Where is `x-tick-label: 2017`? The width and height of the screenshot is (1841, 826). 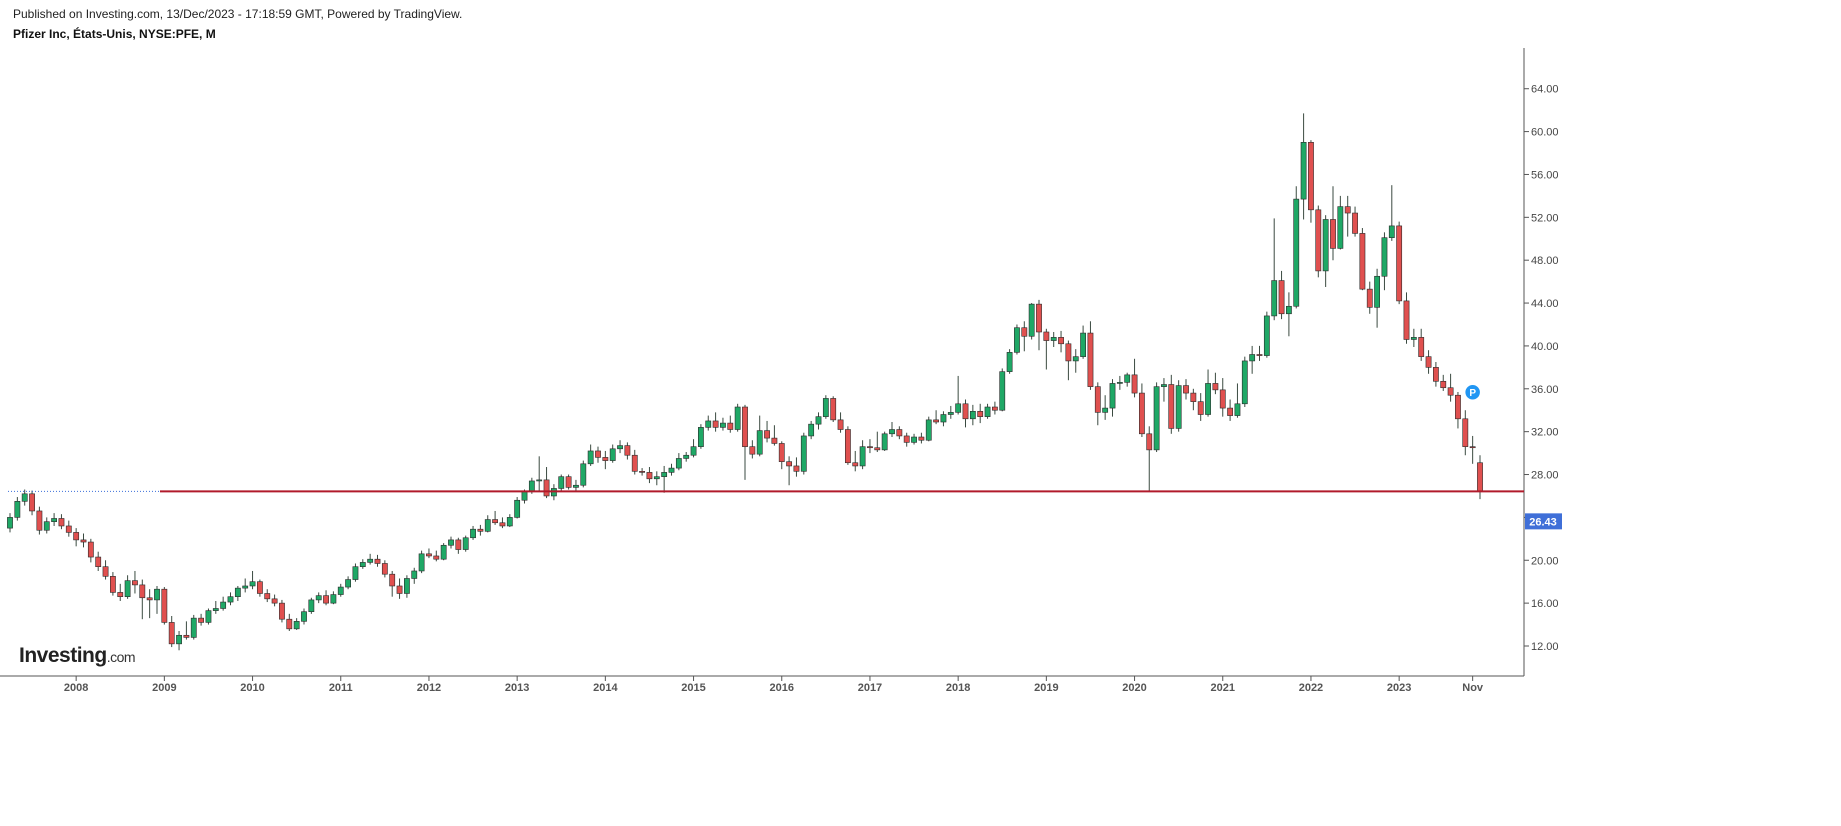 x-tick-label: 2017 is located at coordinates (870, 688).